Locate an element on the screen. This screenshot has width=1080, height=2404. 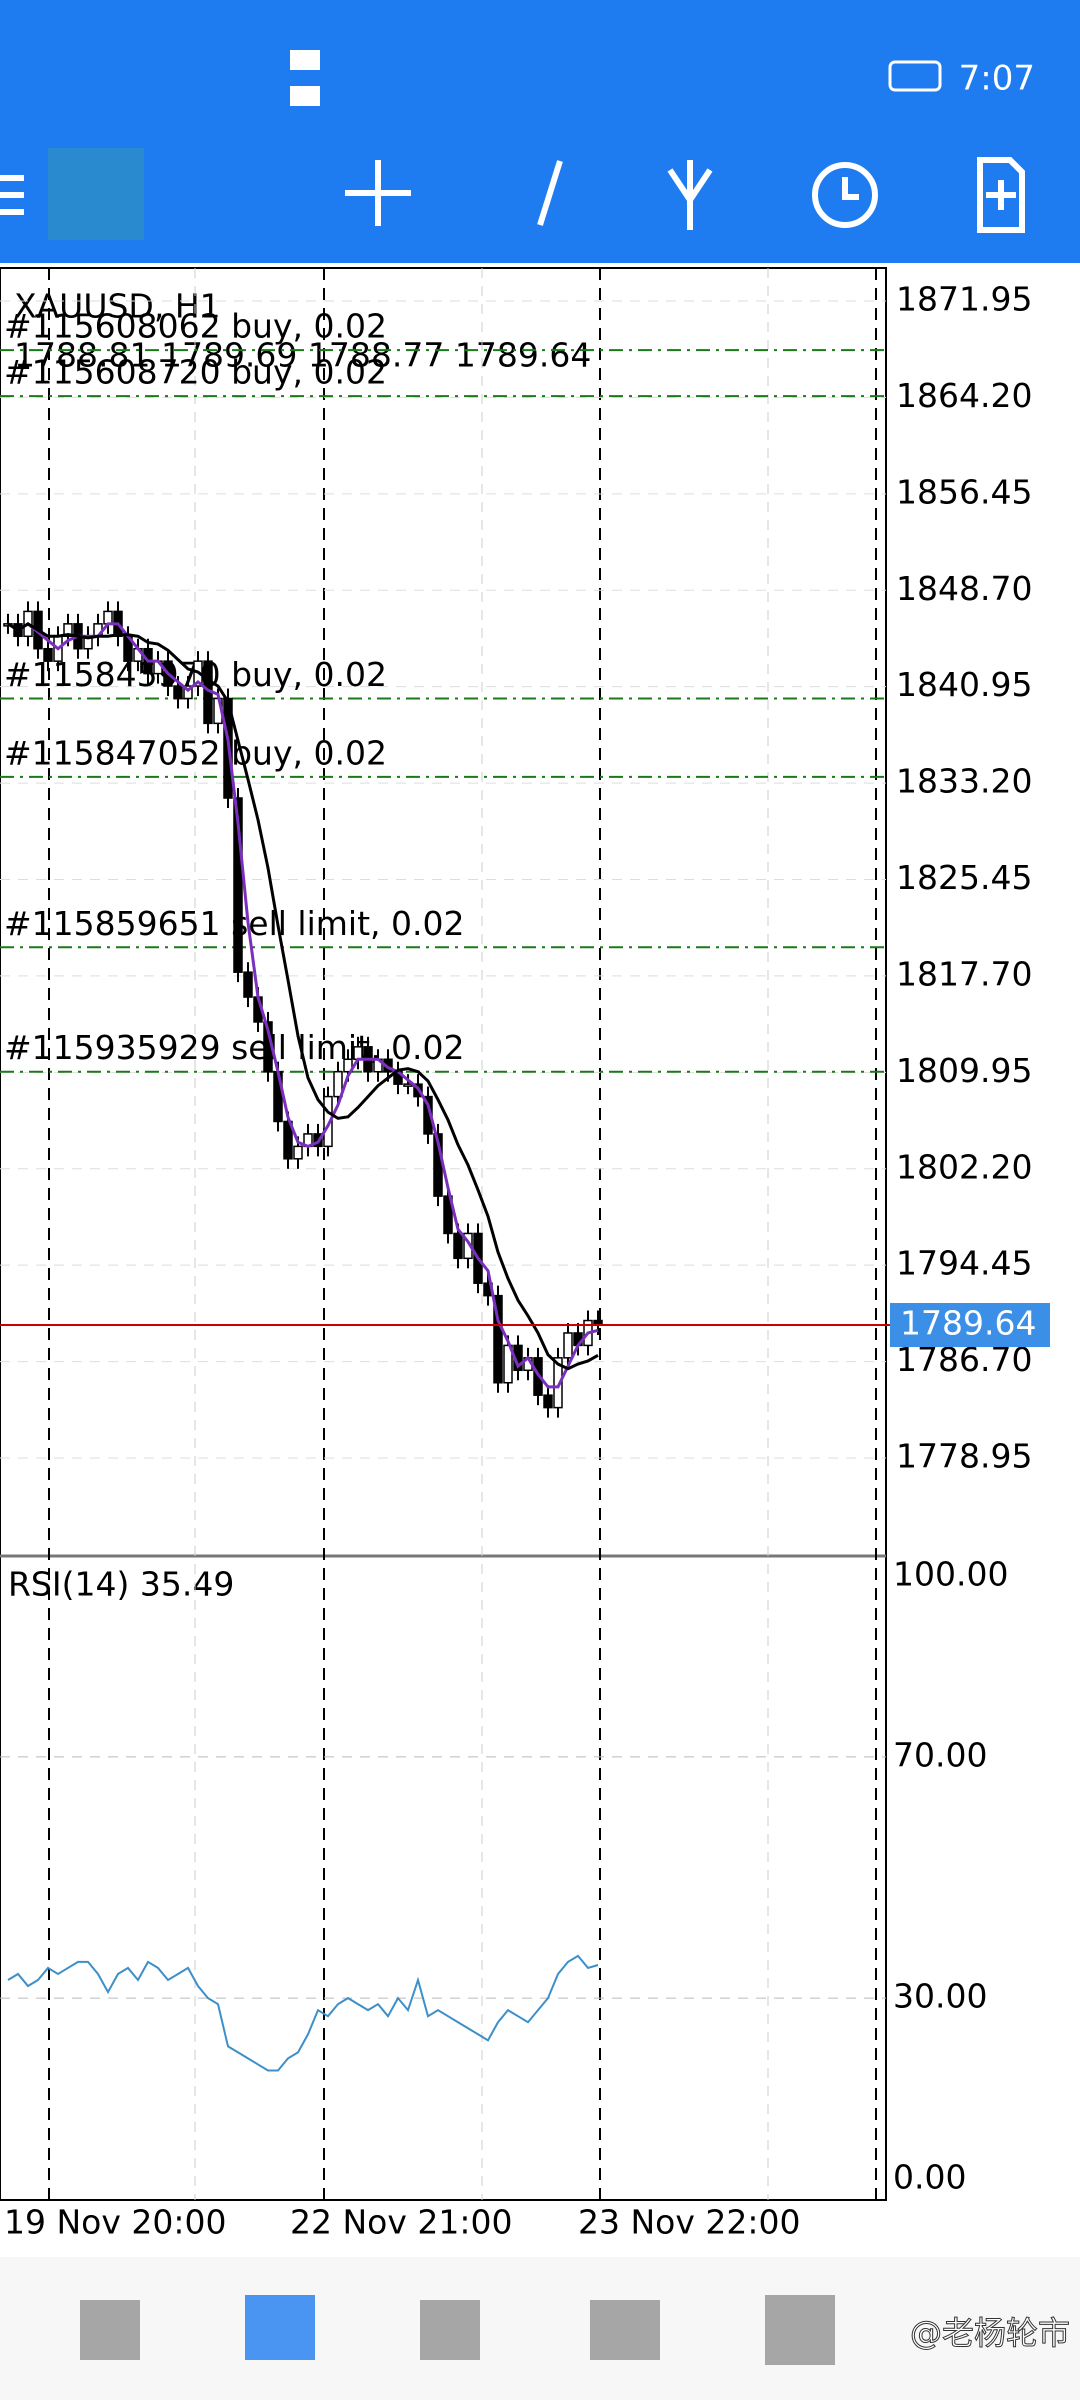
price-tick-label: 1833.20 is located at coordinates (964, 781).